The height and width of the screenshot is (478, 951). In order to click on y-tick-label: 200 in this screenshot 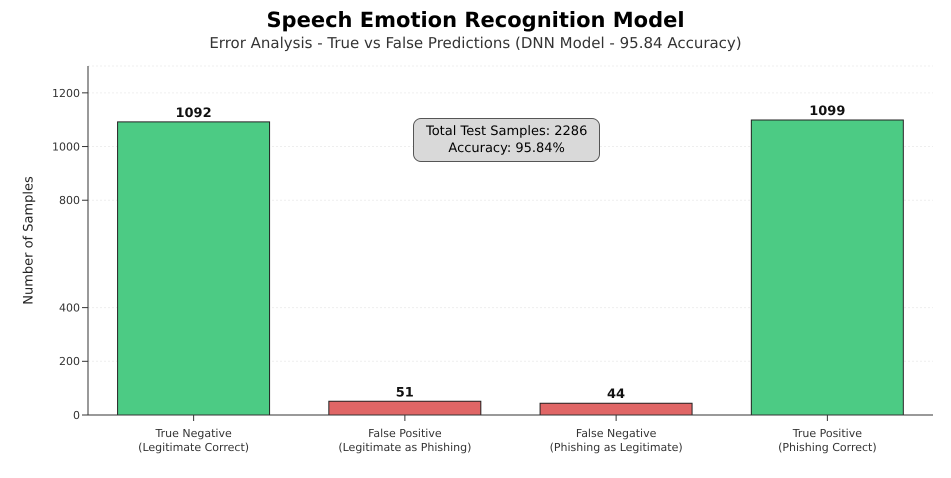, I will do `click(69, 361)`.